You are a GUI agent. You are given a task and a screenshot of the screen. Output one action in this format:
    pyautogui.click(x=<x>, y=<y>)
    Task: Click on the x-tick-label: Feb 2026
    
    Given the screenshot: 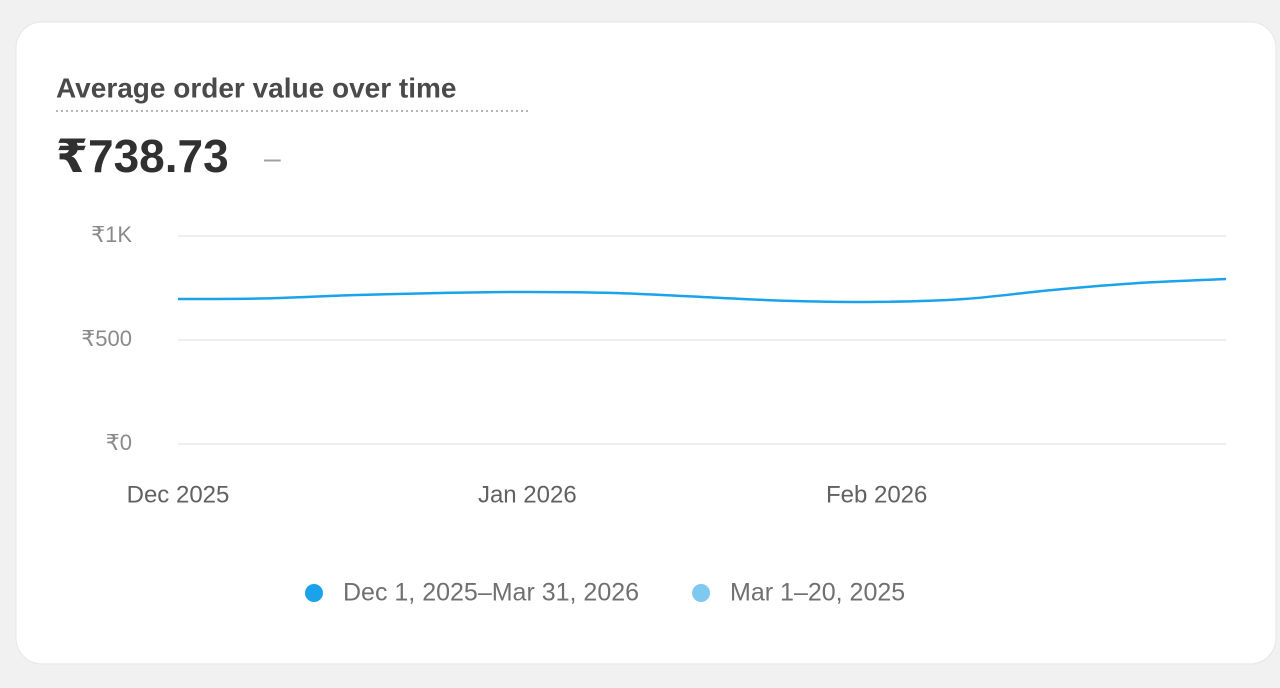 What is the action you would take?
    pyautogui.click(x=876, y=494)
    